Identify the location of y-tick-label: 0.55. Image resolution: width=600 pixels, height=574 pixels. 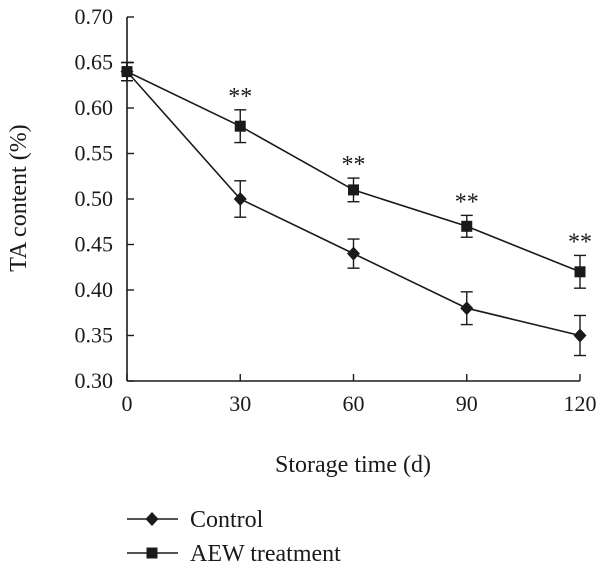
(94, 153).